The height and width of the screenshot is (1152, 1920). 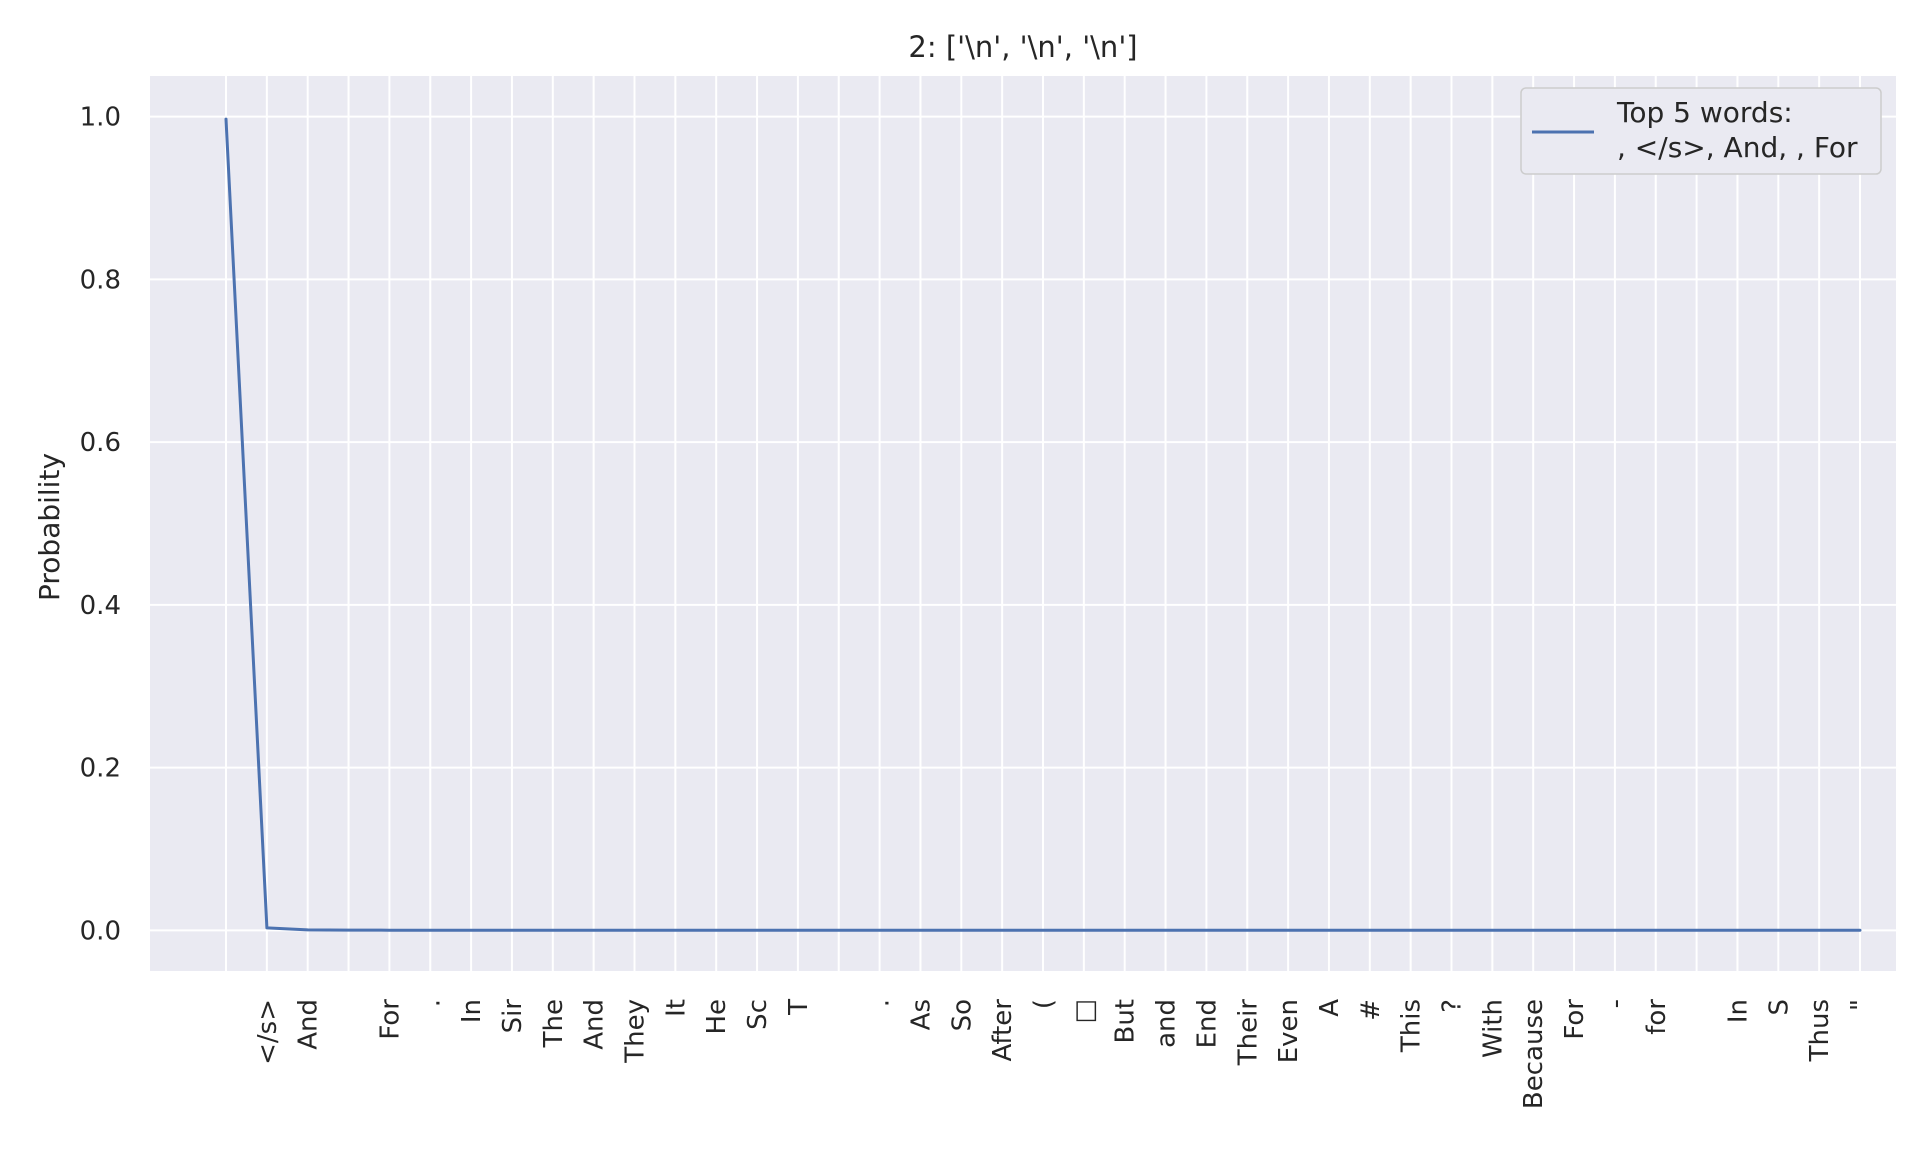 What do you see at coordinates (799, 1007) in the screenshot?
I see `x-tick-label: T` at bounding box center [799, 1007].